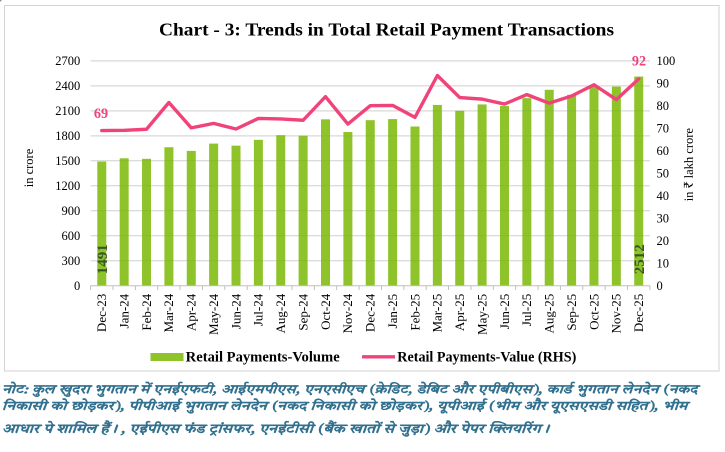 The image size is (725, 452). Describe the element at coordinates (67, 111) in the screenshot. I see `svg-text: 2100` at that location.